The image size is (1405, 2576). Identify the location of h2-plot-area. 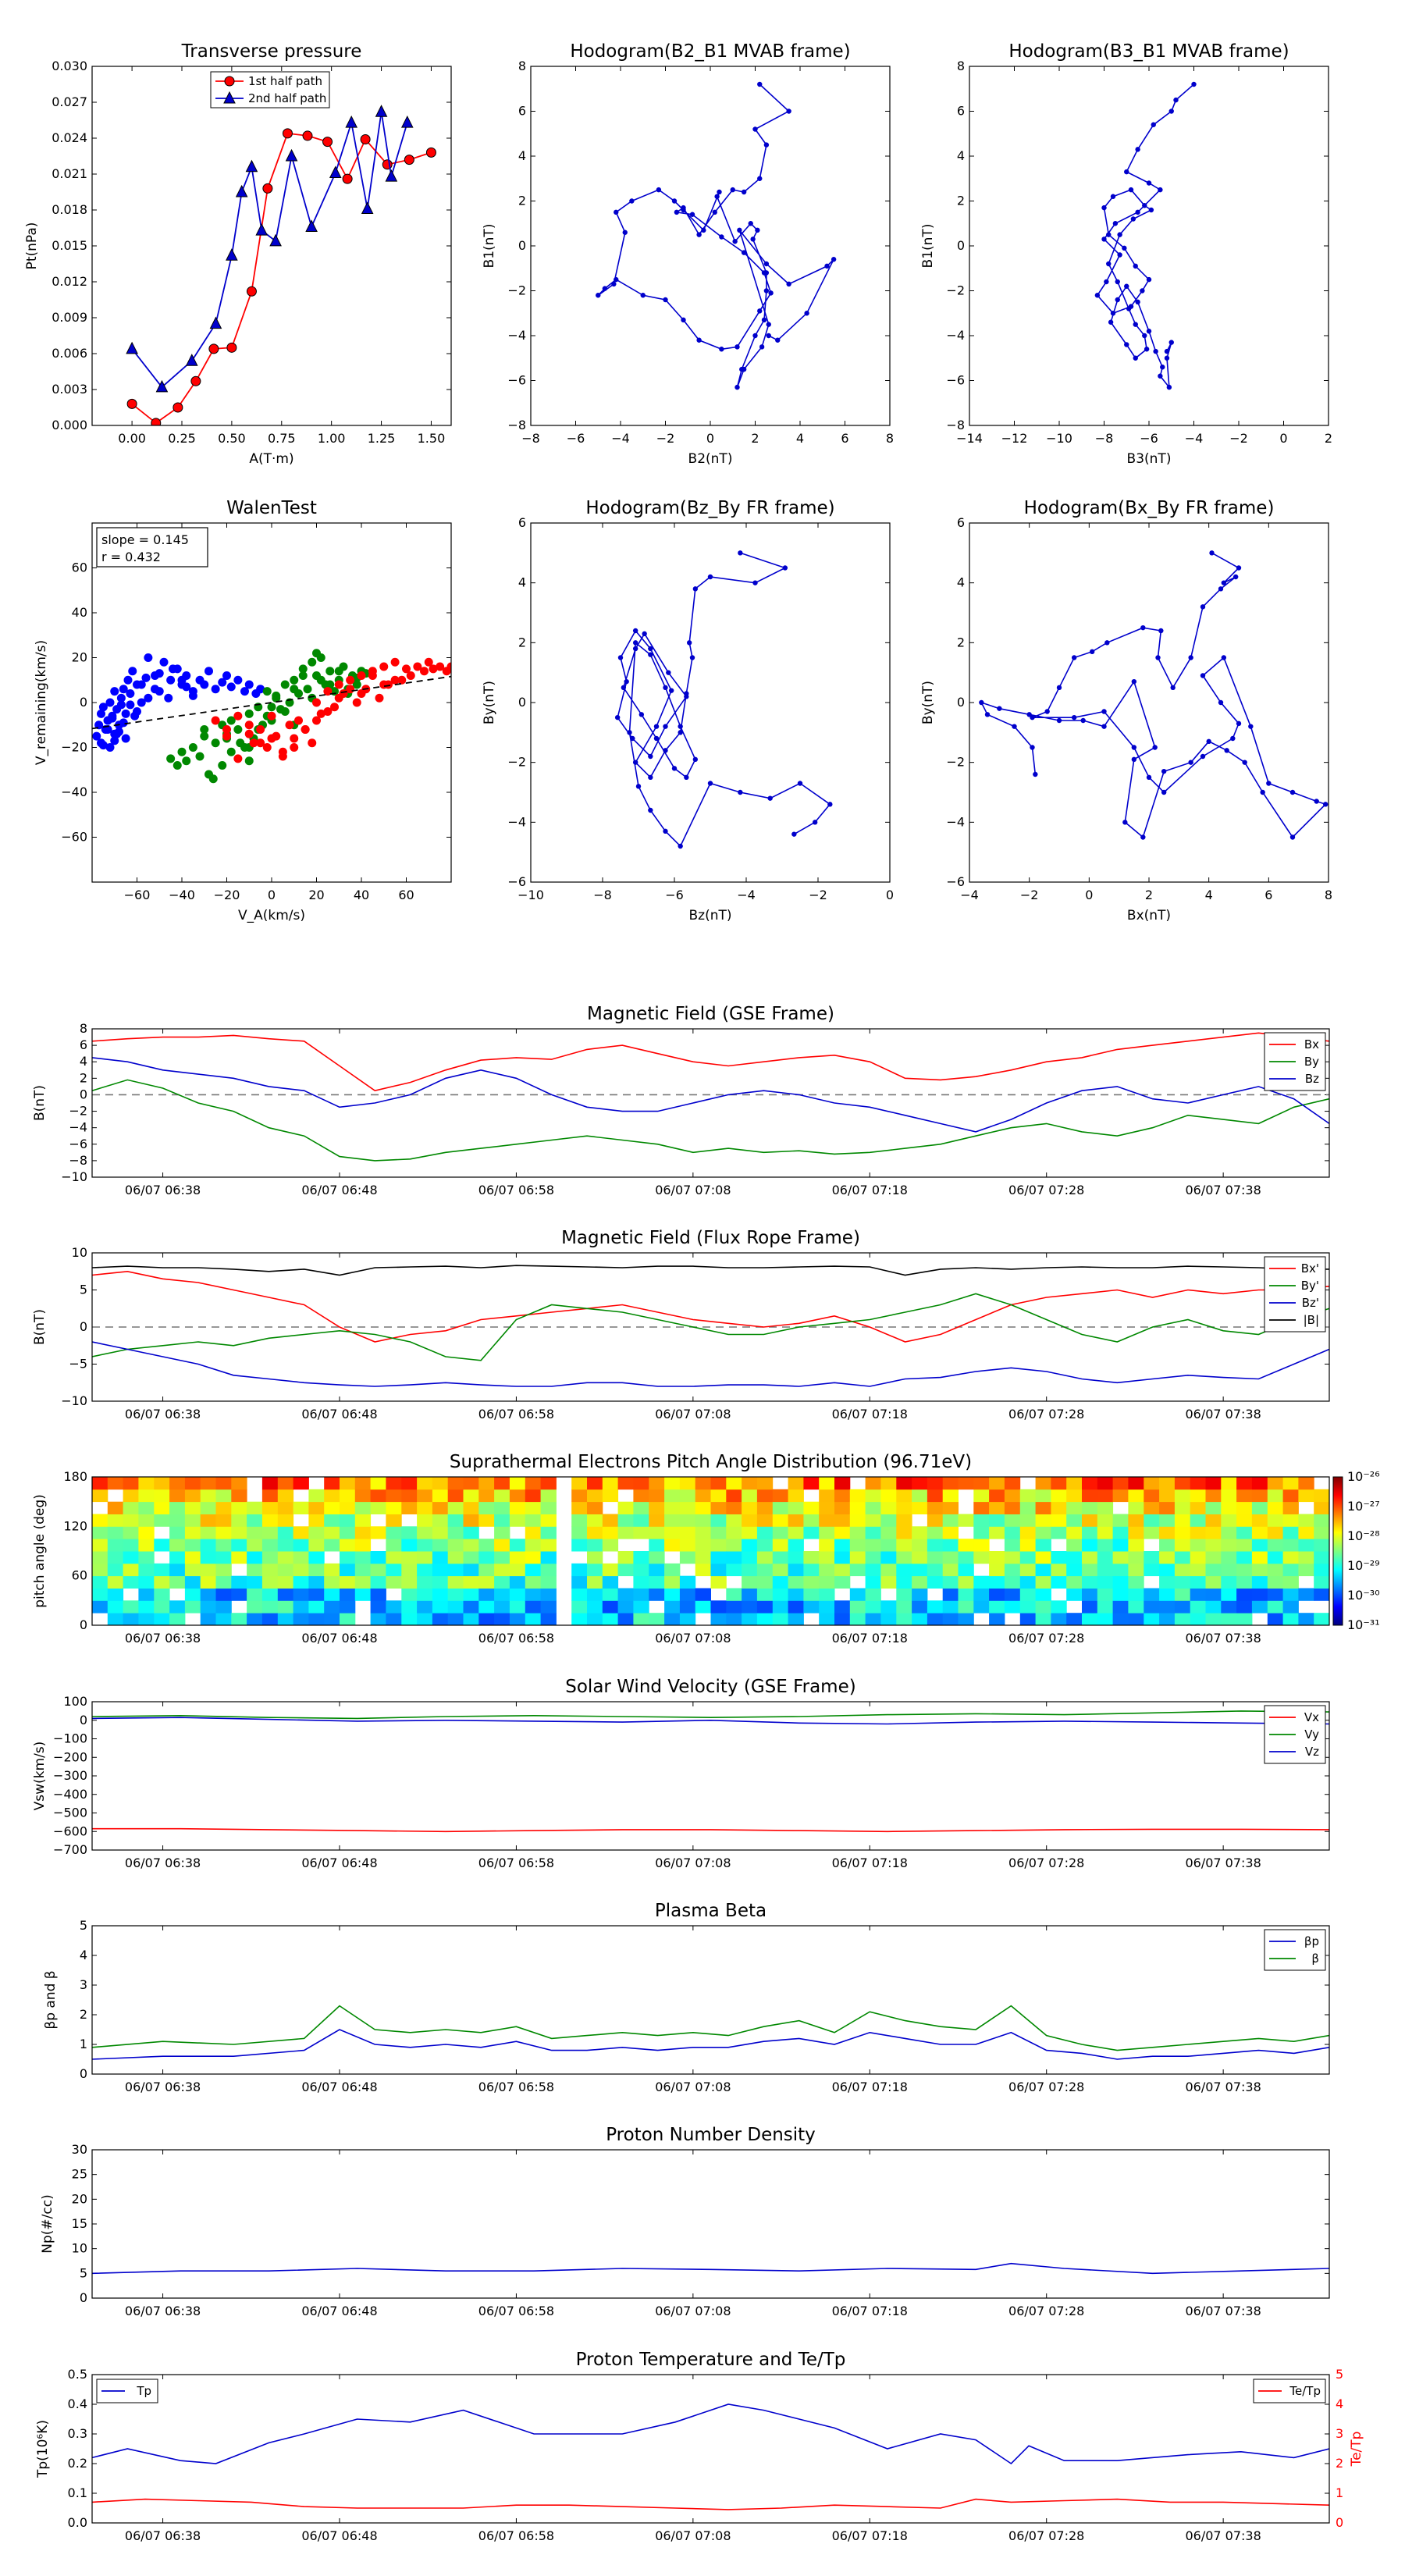
(1149, 245).